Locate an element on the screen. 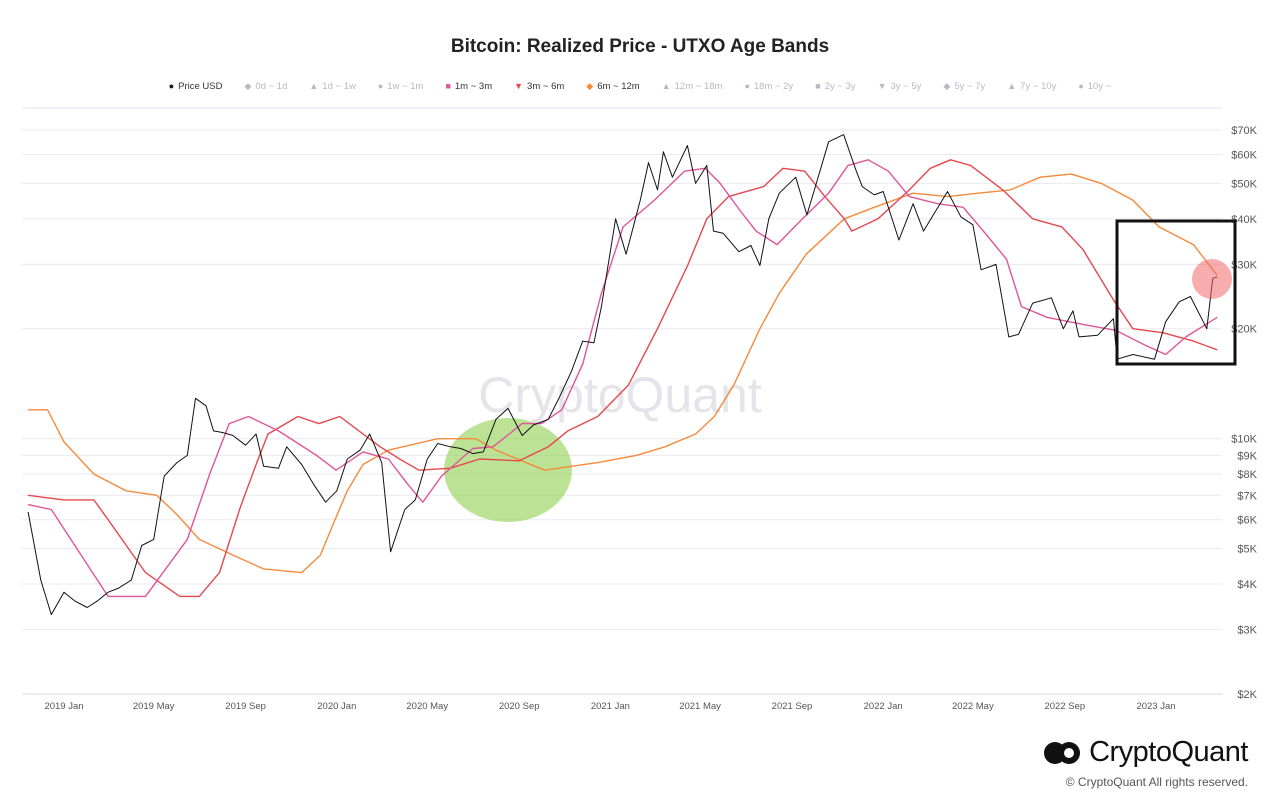 This screenshot has height=806, width=1280. legend-item: ▼ 3y ~ 5y is located at coordinates (900, 86).